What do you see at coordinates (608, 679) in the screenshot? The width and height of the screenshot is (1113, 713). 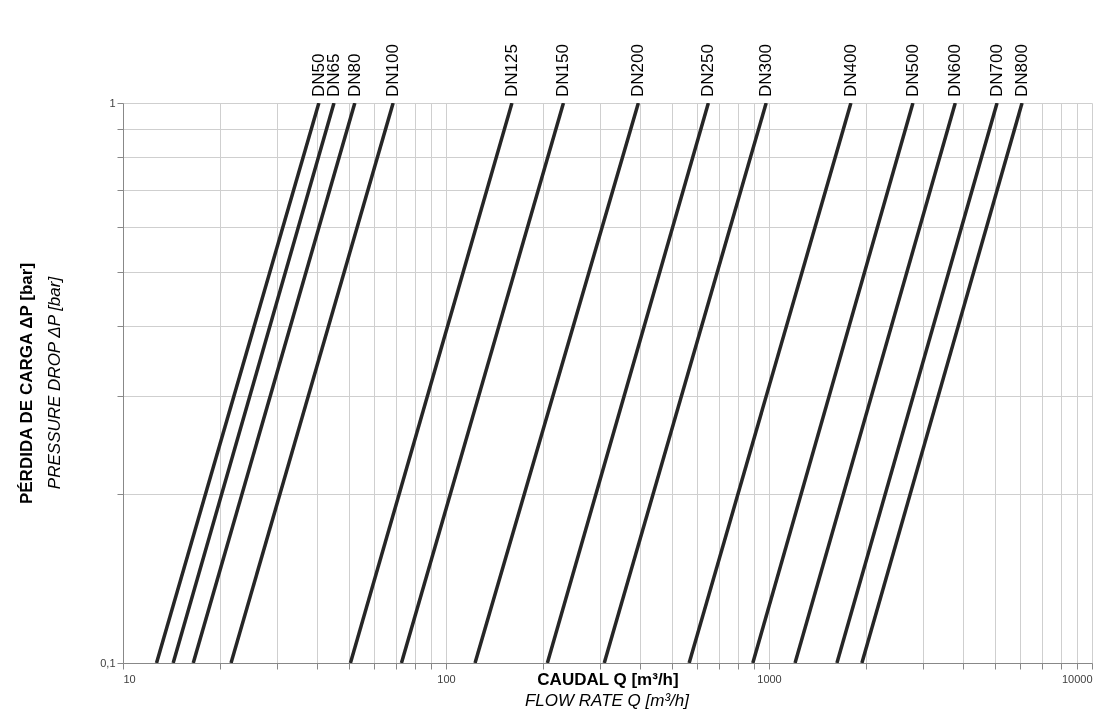 I see `x-axis-title: CAUDAL Q [m³/h]` at bounding box center [608, 679].